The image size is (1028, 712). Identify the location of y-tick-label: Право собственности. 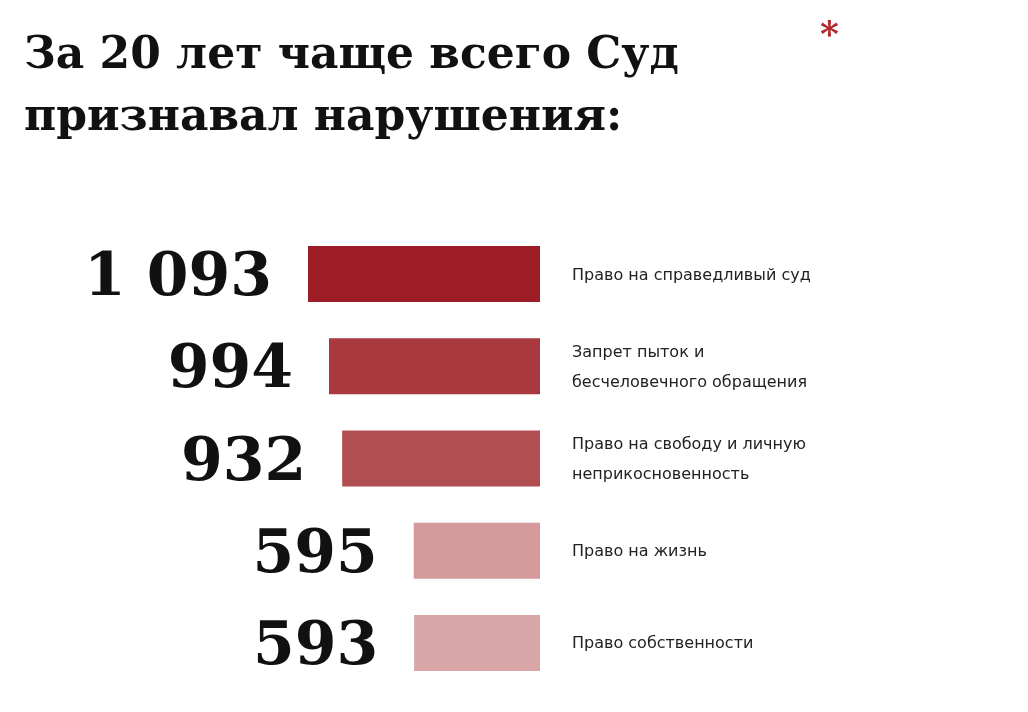
(663, 643).